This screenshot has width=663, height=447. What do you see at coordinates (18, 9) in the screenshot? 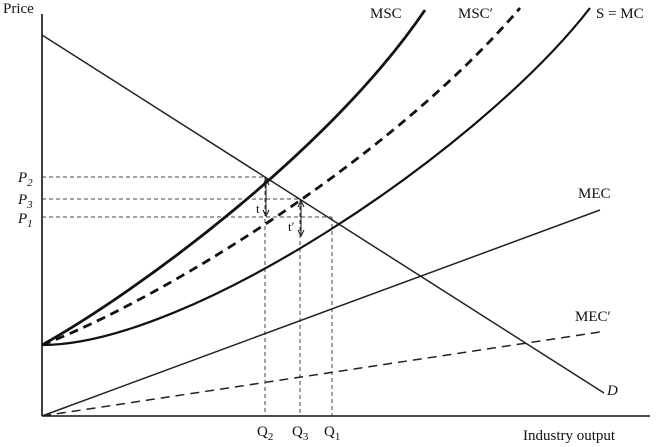
I see `y-axis-label: Price` at bounding box center [18, 9].